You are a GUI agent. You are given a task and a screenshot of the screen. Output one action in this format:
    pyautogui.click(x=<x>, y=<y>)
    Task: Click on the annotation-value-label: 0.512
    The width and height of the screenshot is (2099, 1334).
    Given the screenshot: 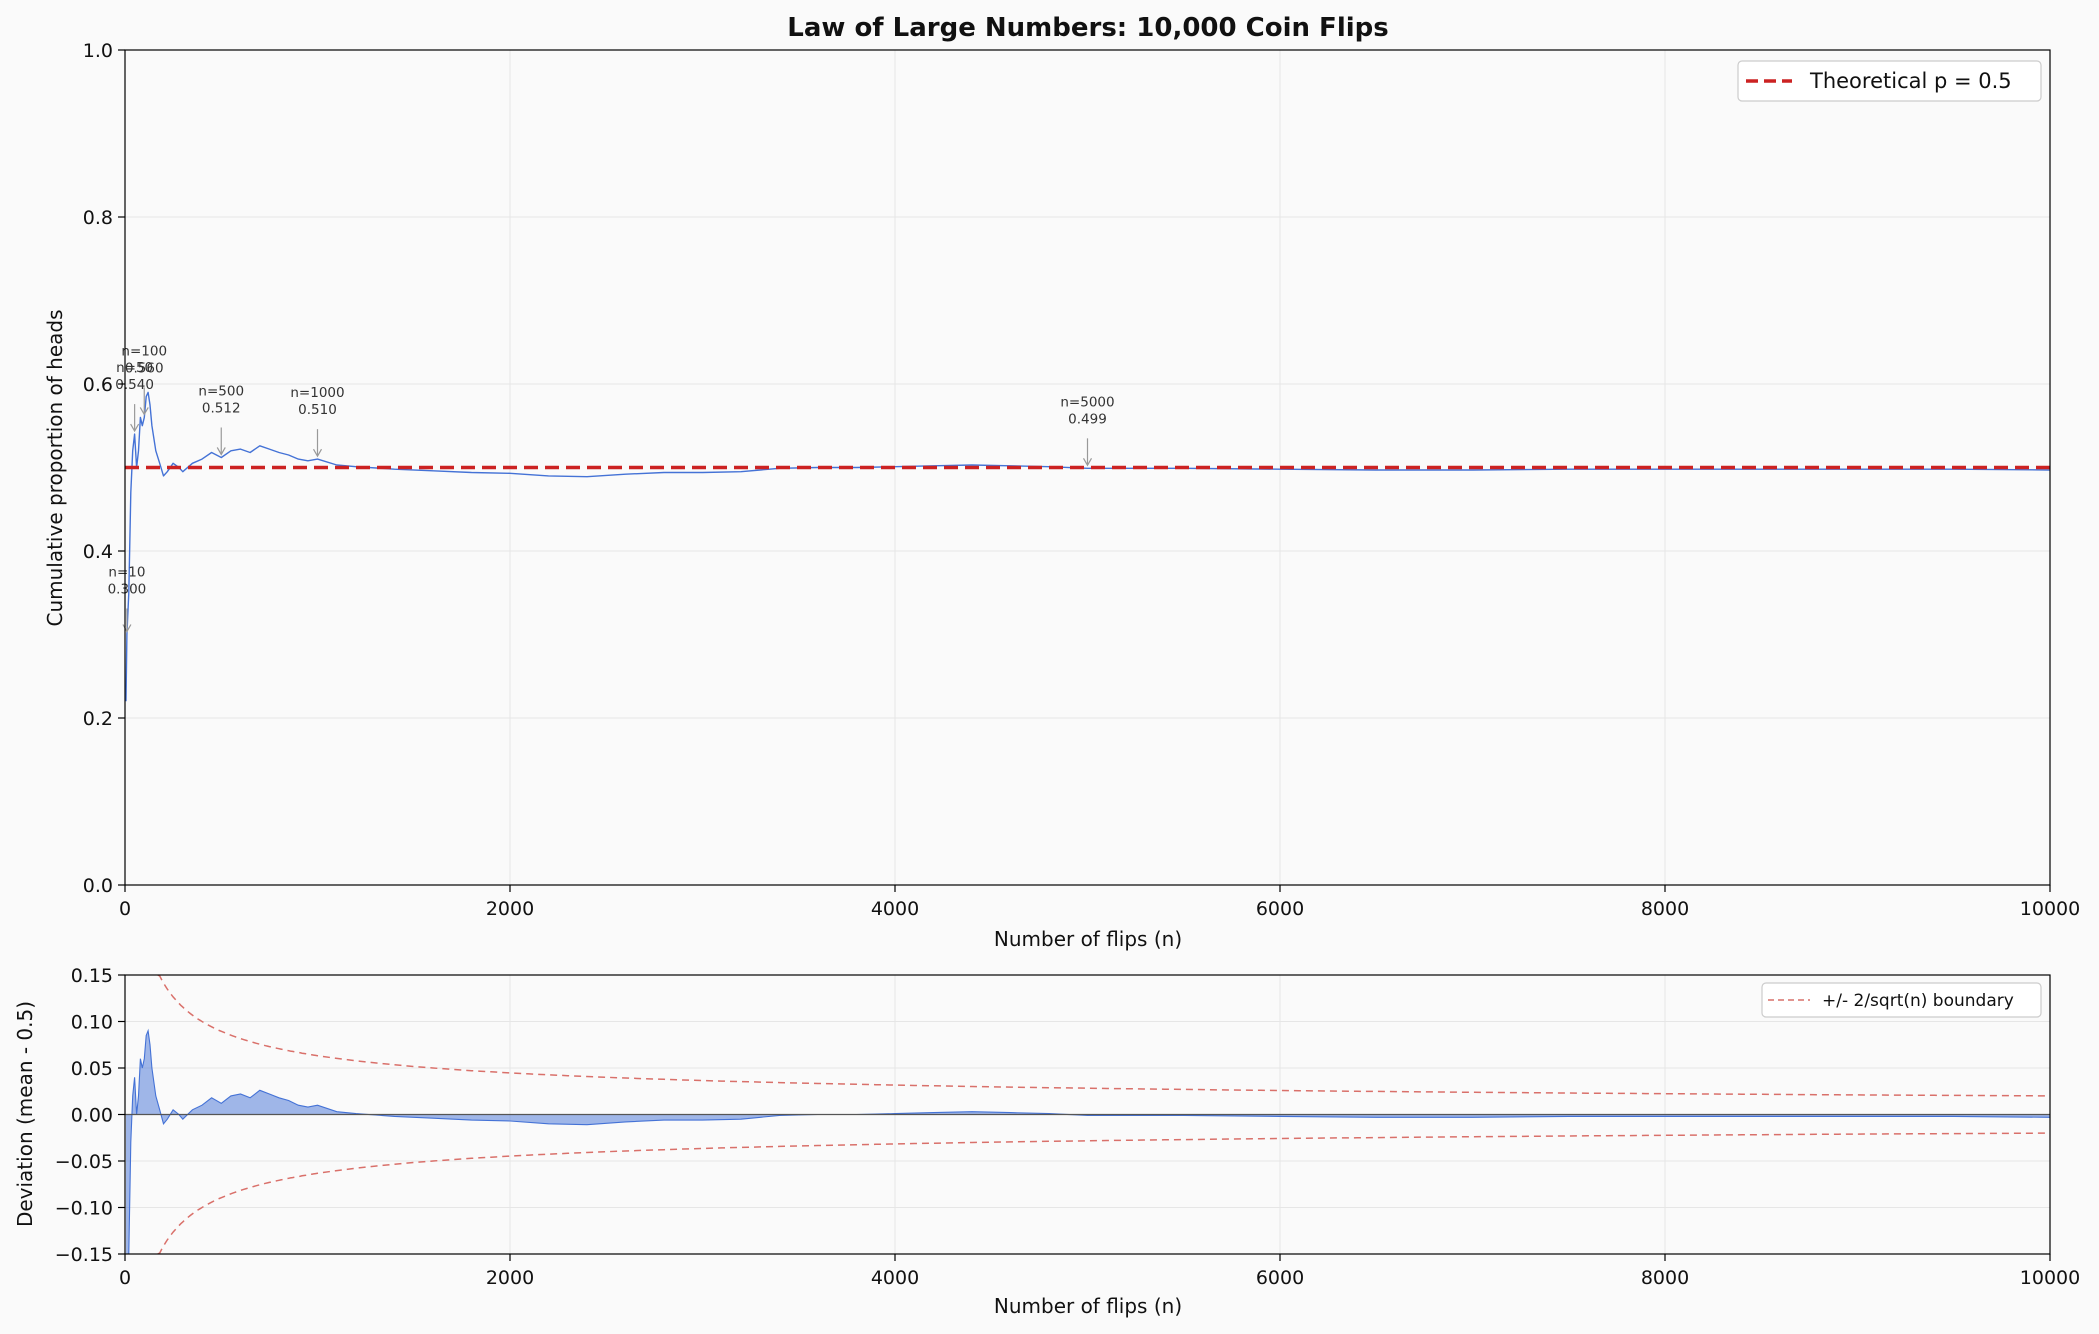 What is the action you would take?
    pyautogui.click(x=221, y=408)
    